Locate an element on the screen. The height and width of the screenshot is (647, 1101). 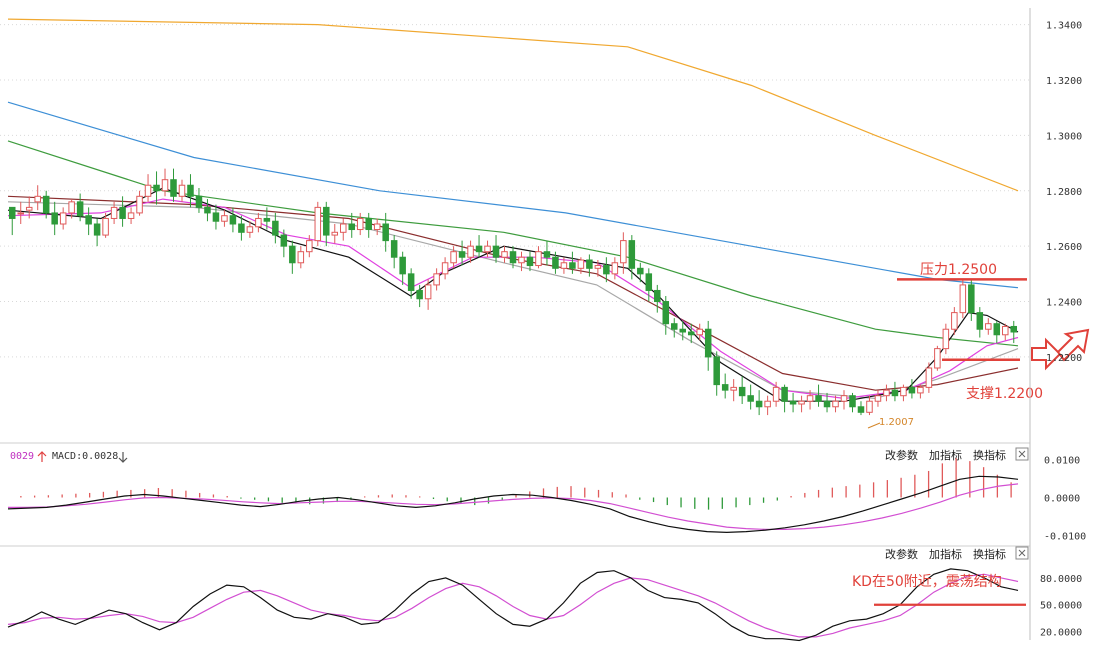
macd-tick-label: 0.0100 is located at coordinates (1062, 461).